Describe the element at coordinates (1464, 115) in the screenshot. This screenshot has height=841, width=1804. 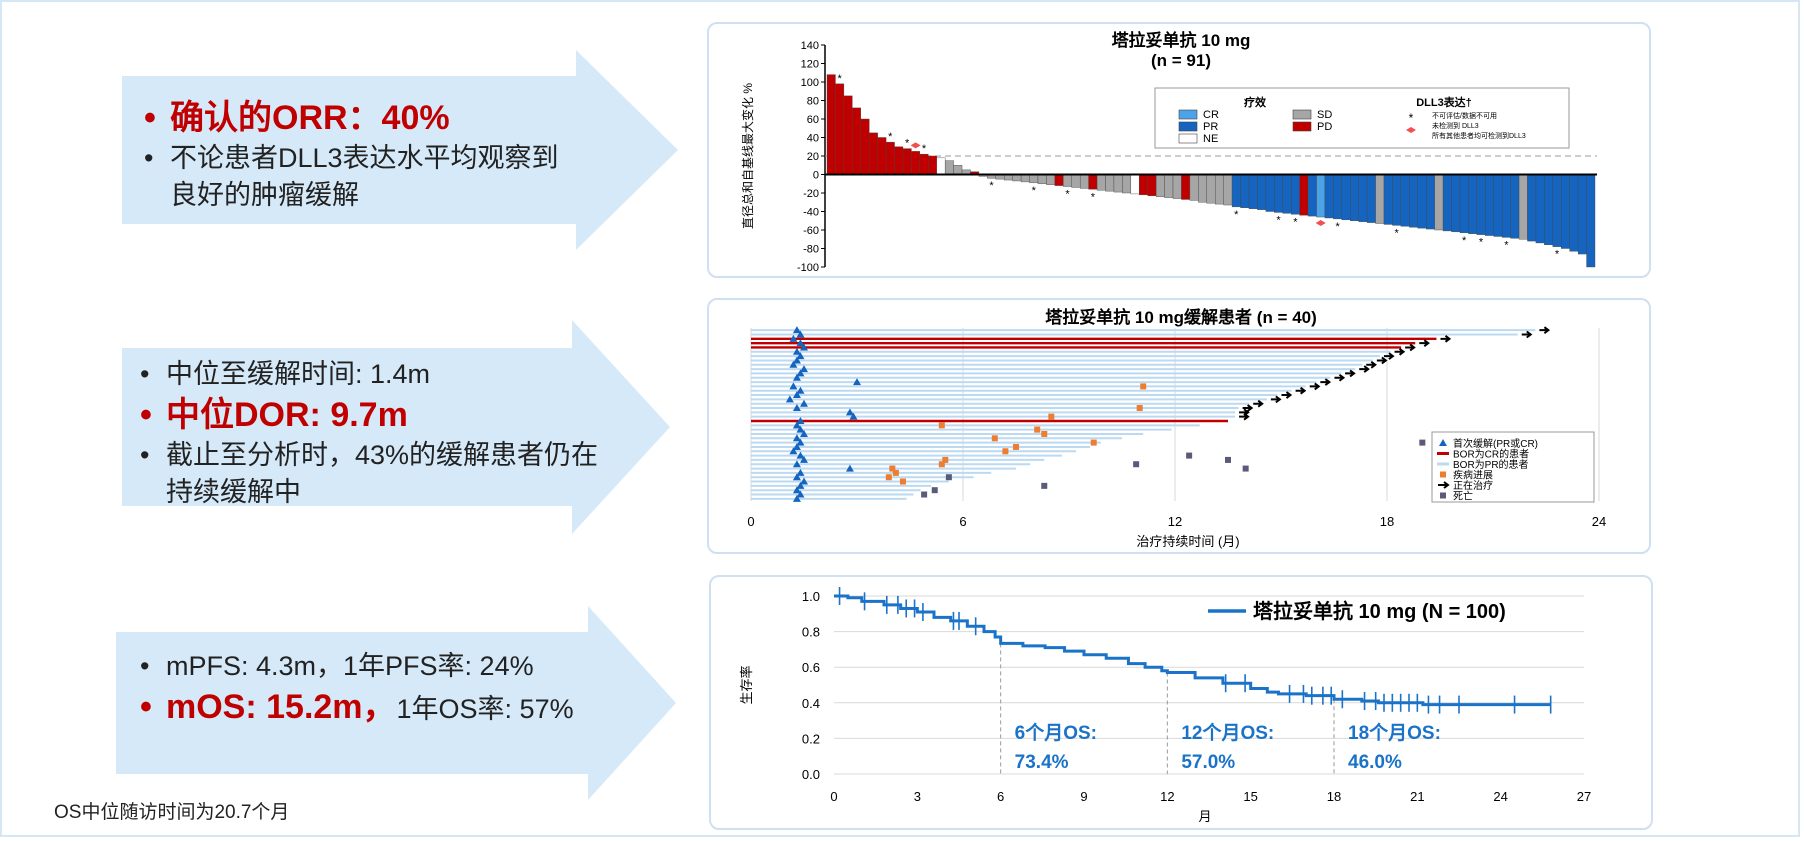
I see `waterfall-legend-dll3-label: 不可评估/数据不可用` at that location.